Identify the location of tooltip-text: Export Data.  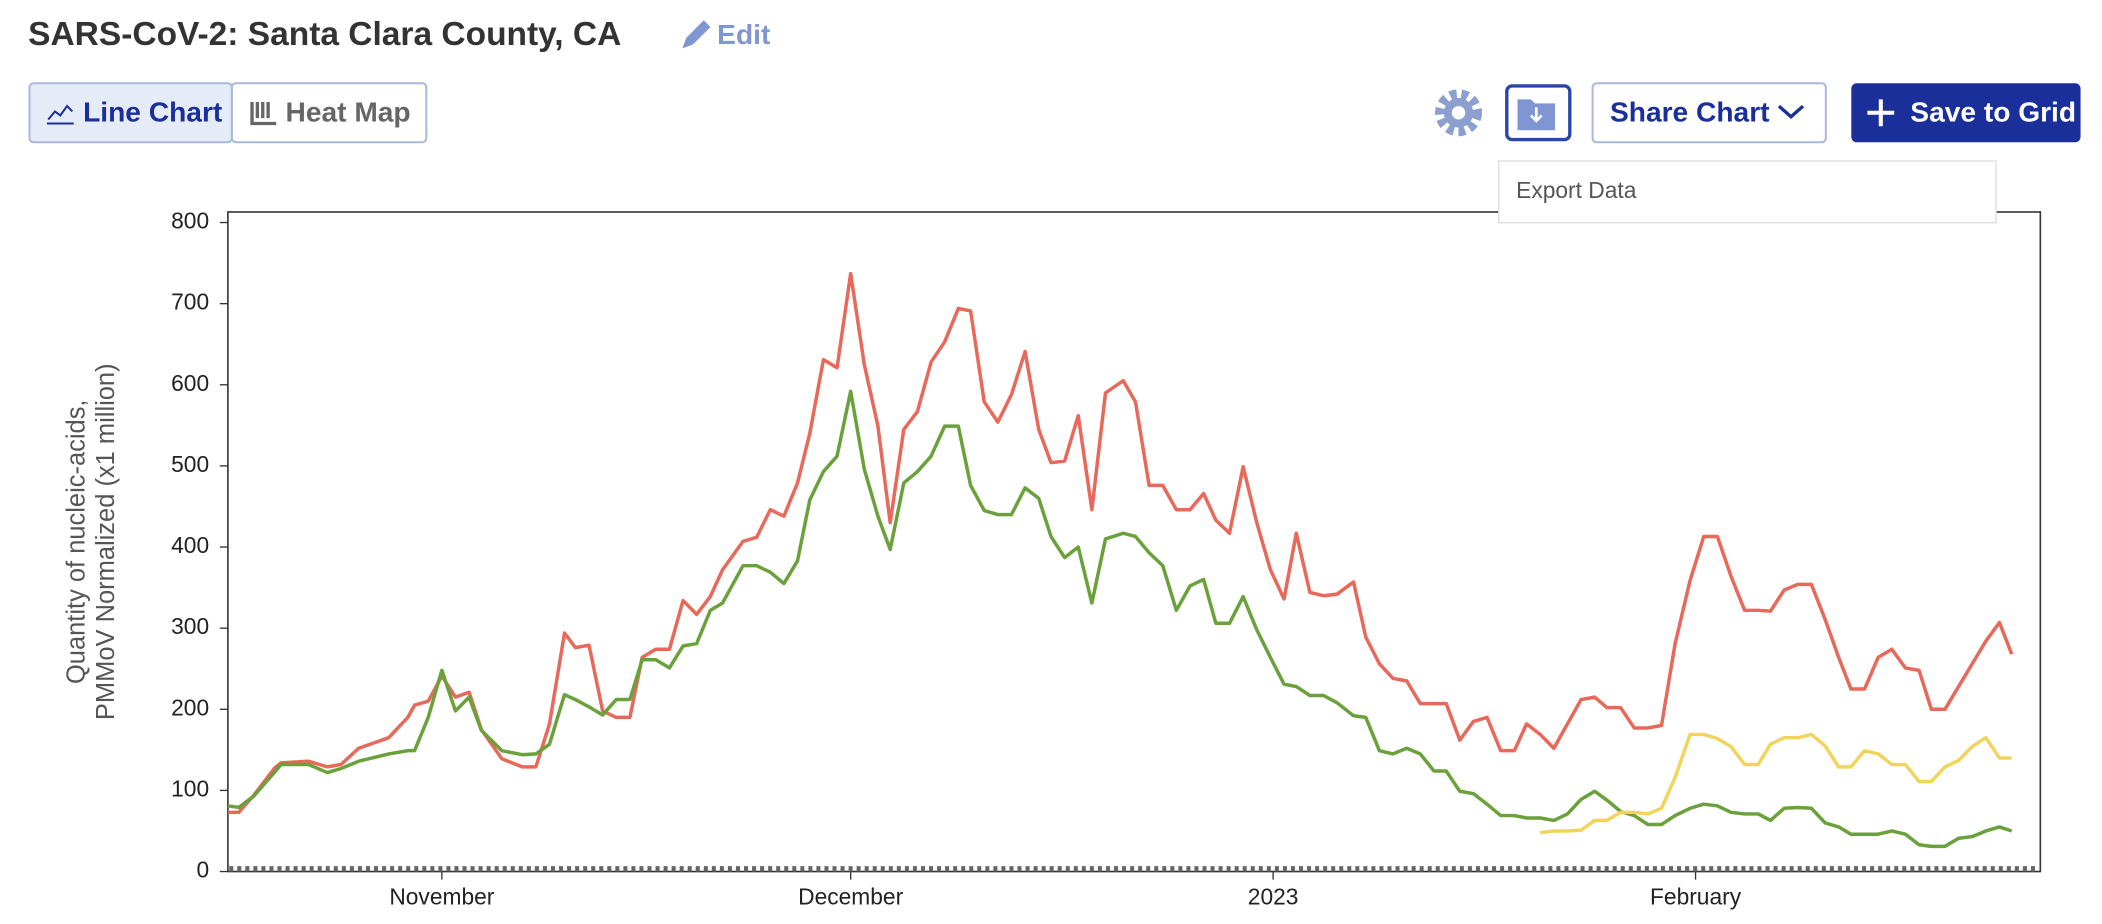
(1576, 190).